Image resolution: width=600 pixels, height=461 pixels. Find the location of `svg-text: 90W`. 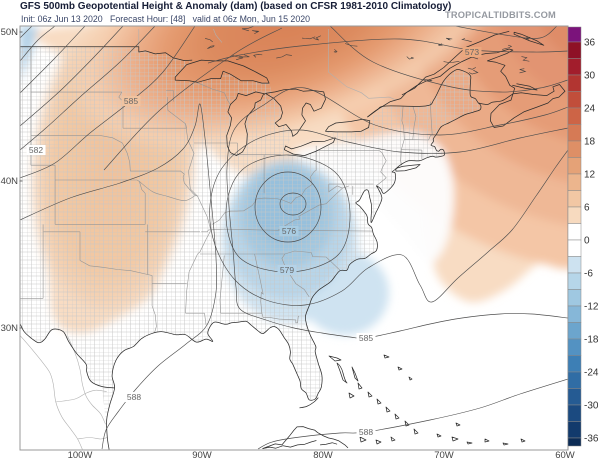

svg-text: 90W is located at coordinates (202, 455).